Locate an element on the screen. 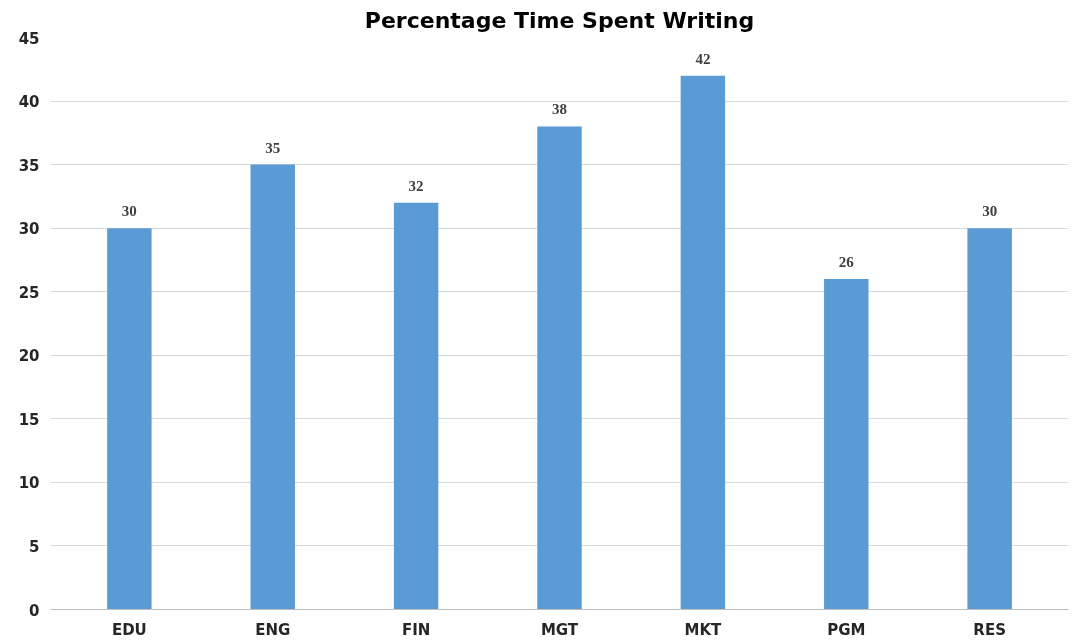 The height and width of the screenshot is (641, 1078). x-tick-label: PGM is located at coordinates (846, 629).